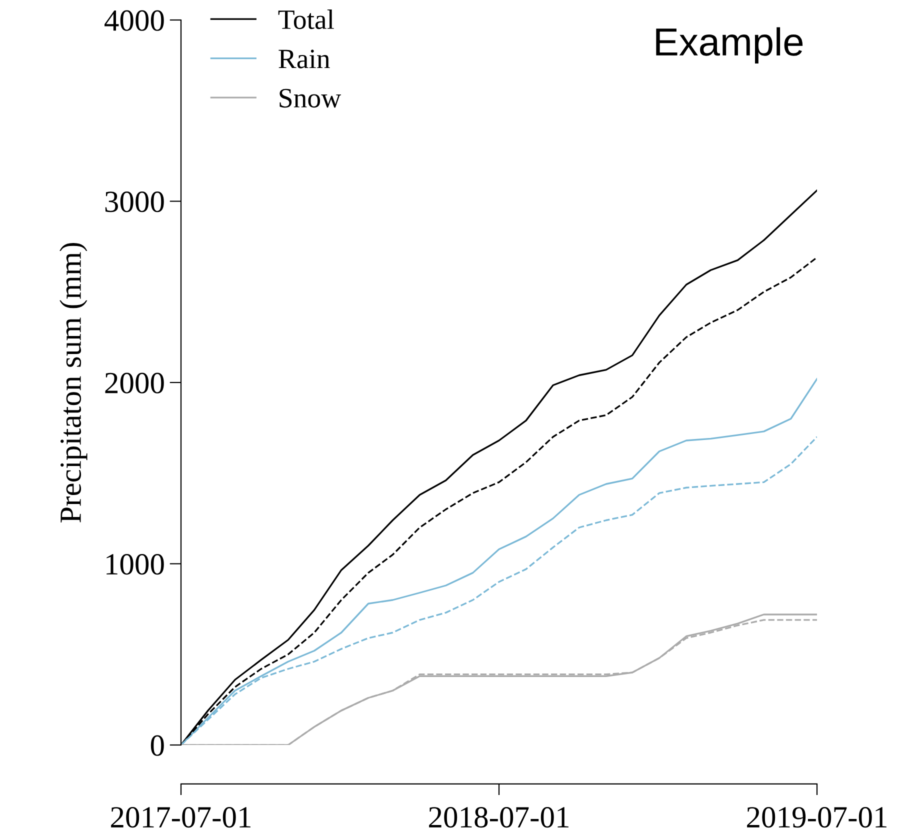 The height and width of the screenshot is (840, 913). I want to click on legend-label: Total, so click(306, 20).